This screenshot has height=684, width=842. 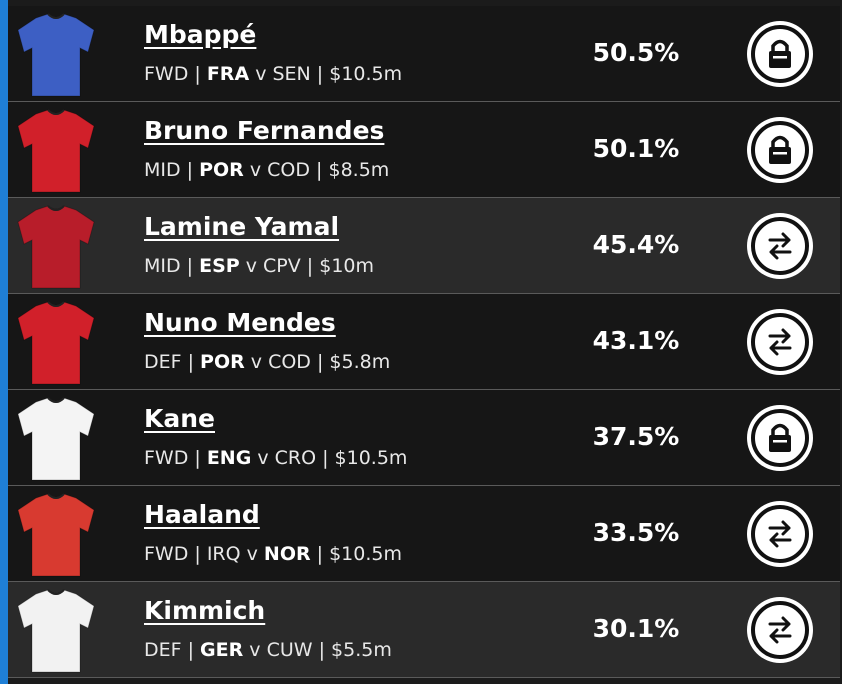 What do you see at coordinates (424, 534) in the screenshot?
I see `player-row: Haaland FWD | IRQ v NOR | $10.5m 33.5%` at bounding box center [424, 534].